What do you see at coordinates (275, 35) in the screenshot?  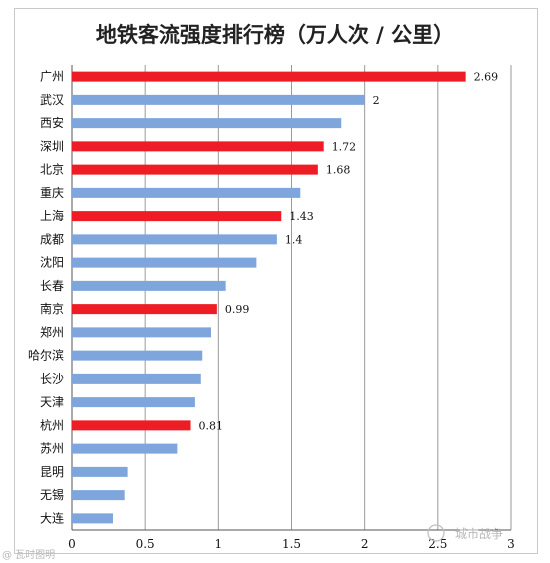 I see `chart-title: 地铁客流强度排行榜（万人次 / 公里）` at bounding box center [275, 35].